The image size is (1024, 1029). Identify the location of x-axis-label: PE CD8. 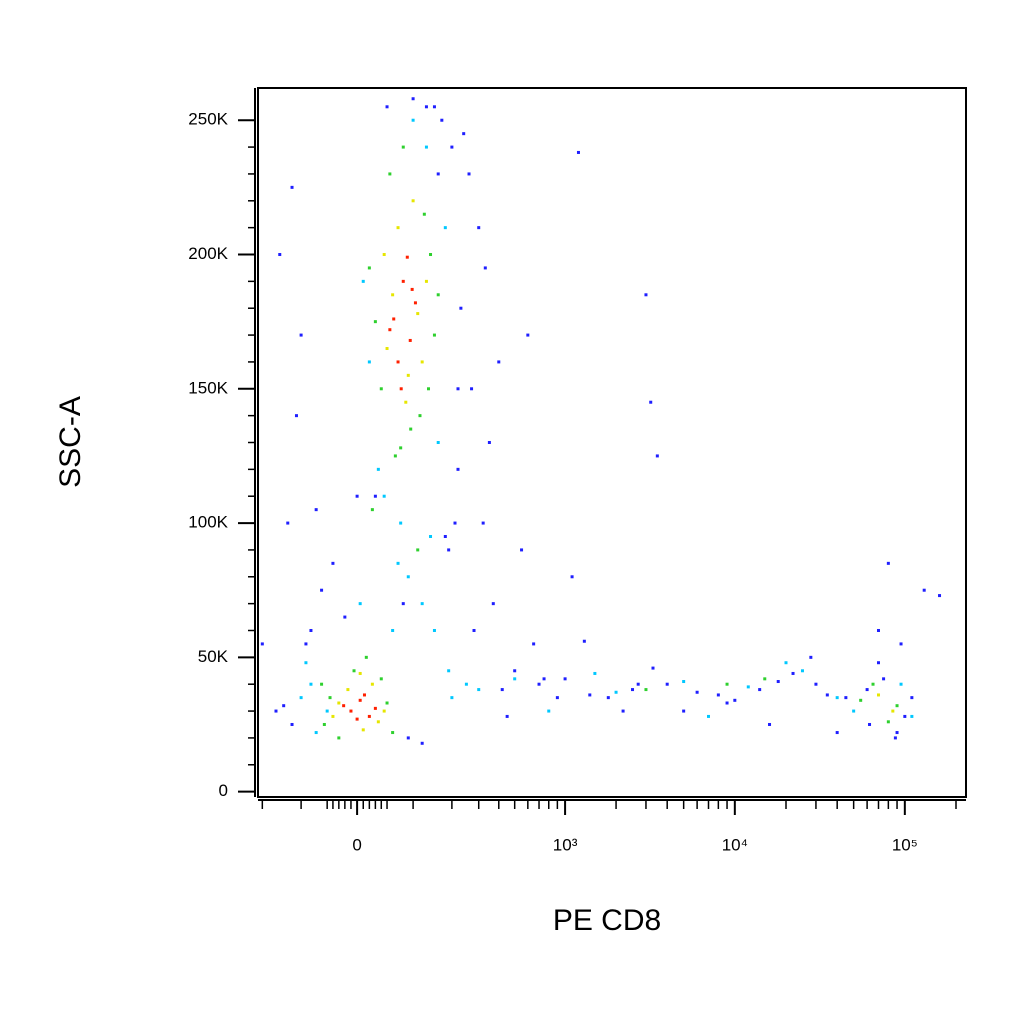
(607, 920).